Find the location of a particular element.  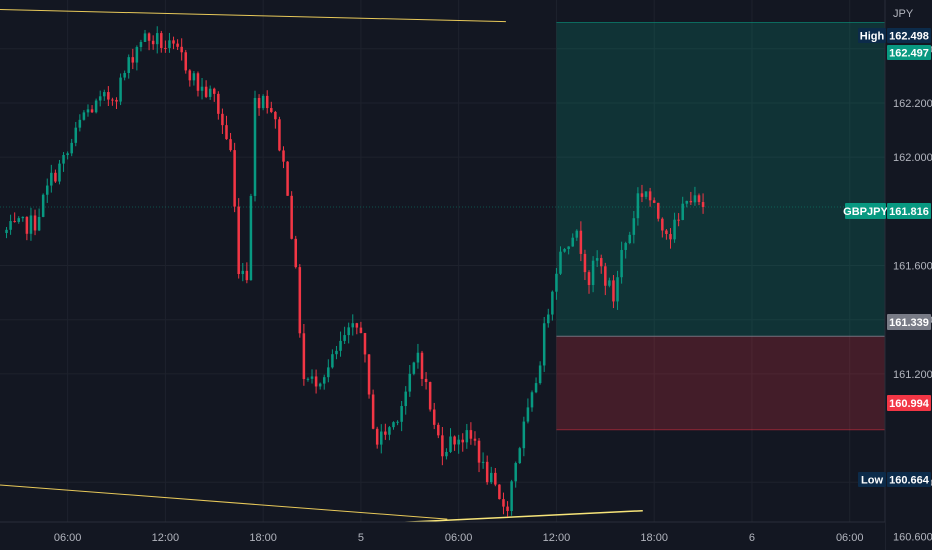

high-label: High 162.498 is located at coordinates (894, 35).